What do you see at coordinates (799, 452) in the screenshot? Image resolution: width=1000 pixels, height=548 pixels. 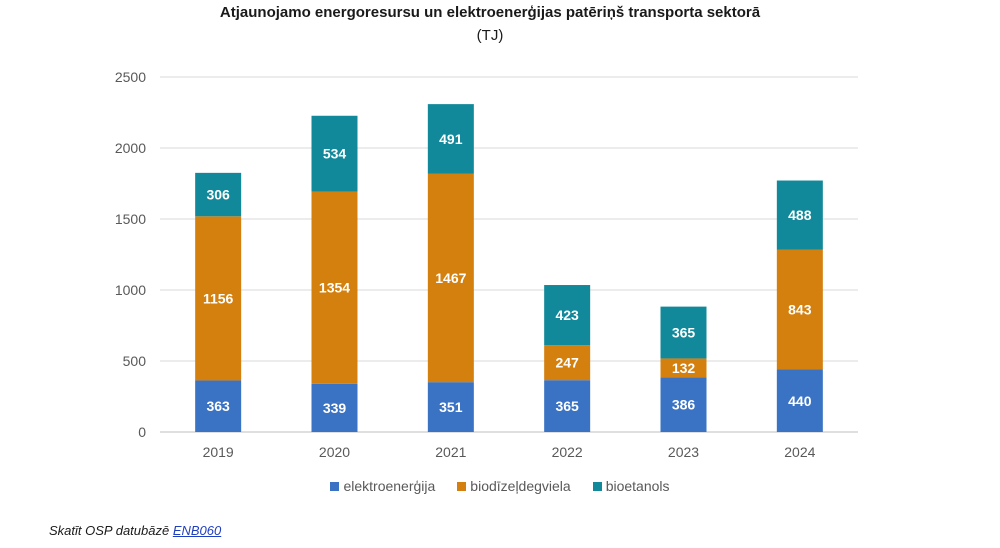 I see `x-tick-label: 2024` at bounding box center [799, 452].